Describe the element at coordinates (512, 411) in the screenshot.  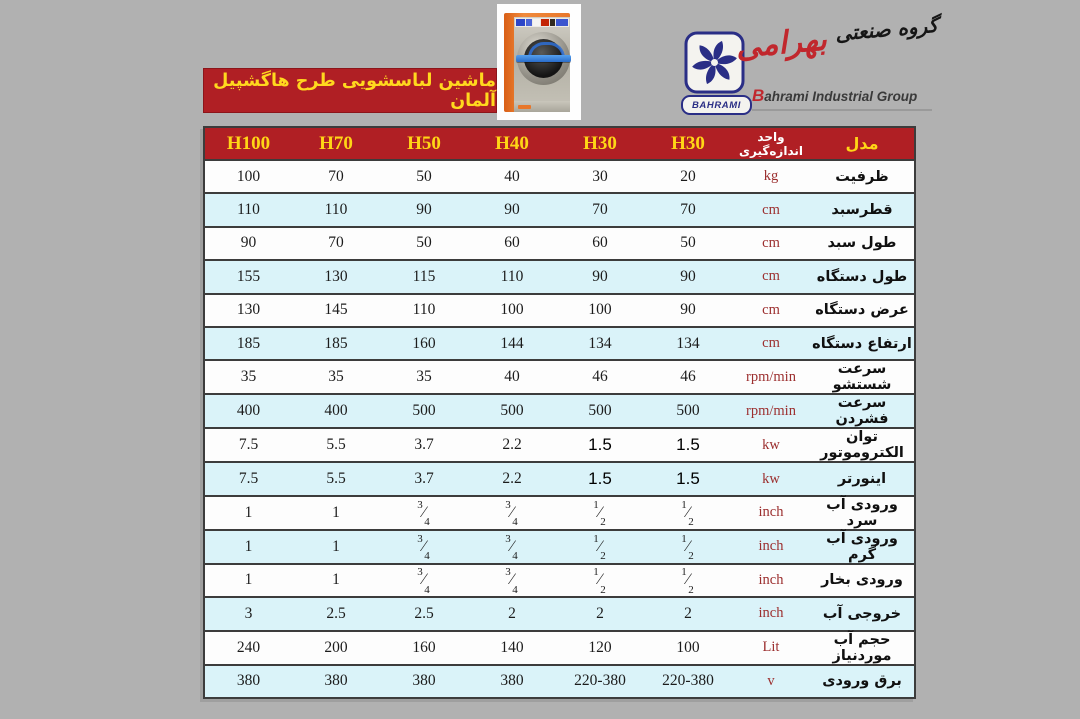
I see `cell-value: 500` at that location.